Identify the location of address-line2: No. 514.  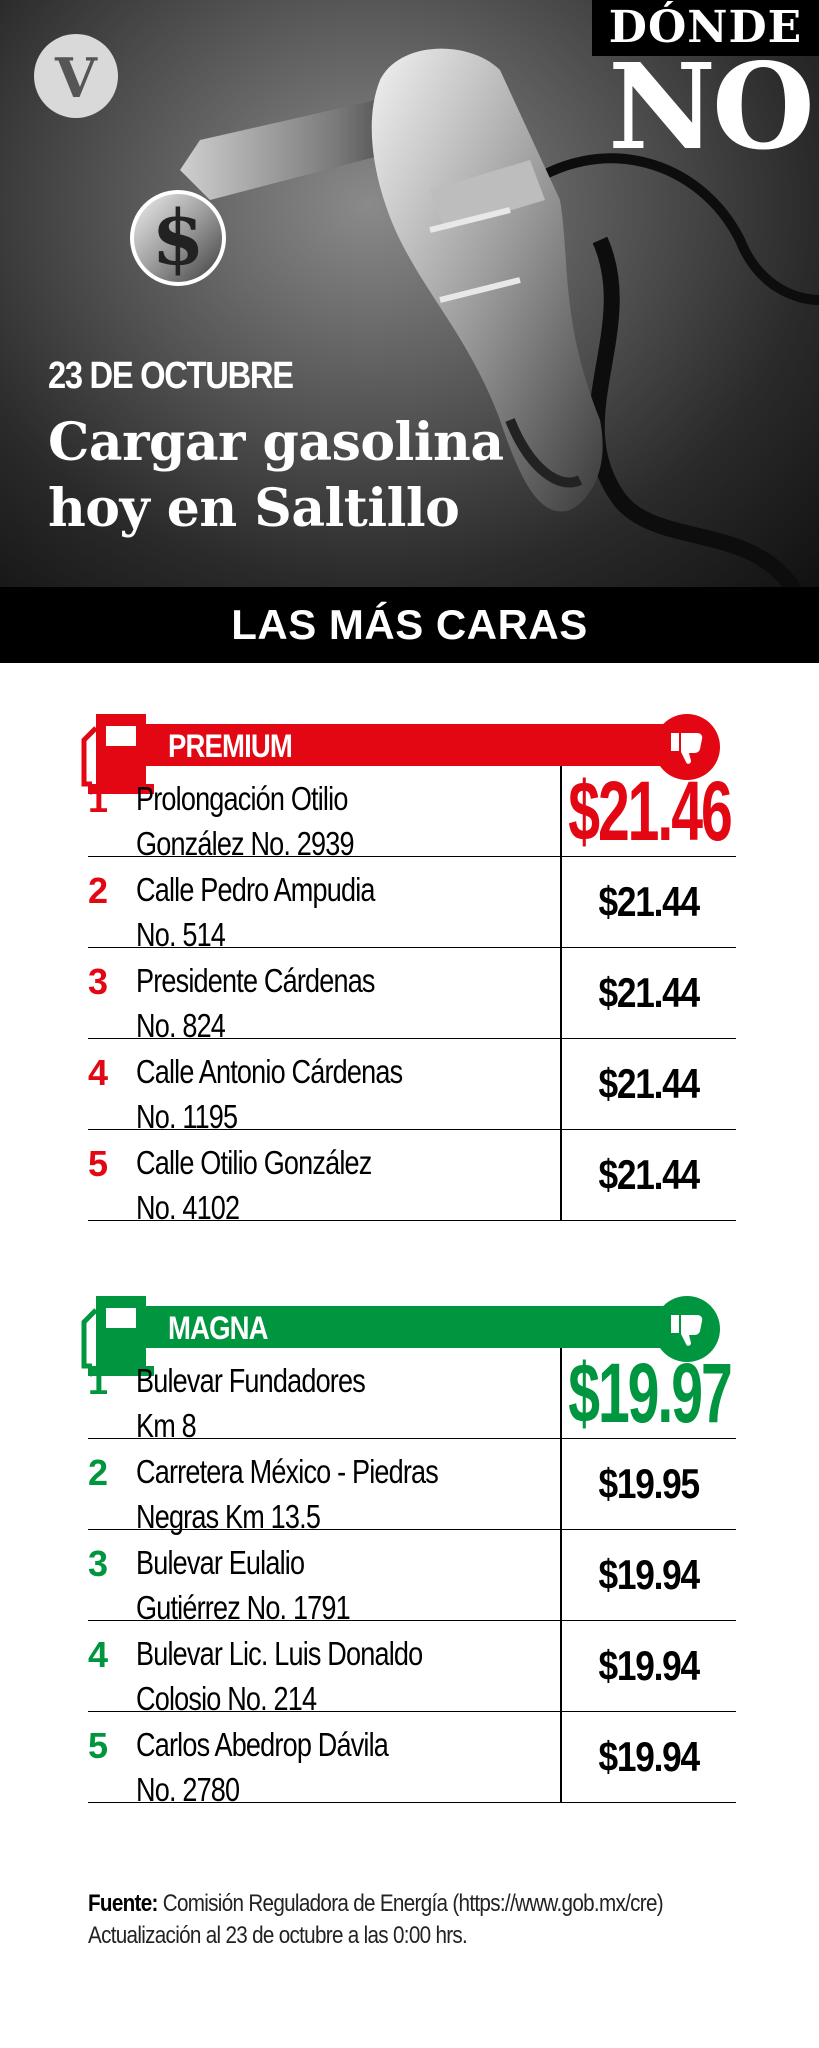
(181, 934).